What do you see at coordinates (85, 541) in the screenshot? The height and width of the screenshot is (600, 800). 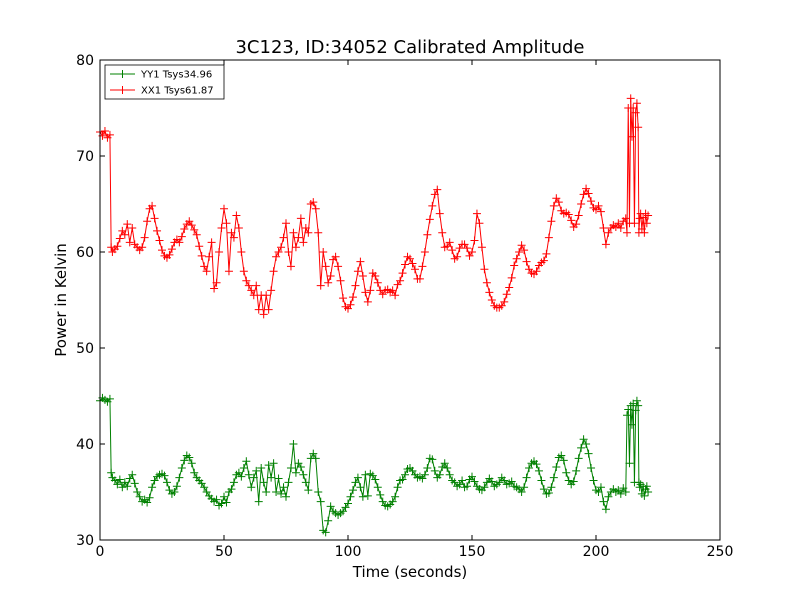 I see `y-tick-label-0: 30` at bounding box center [85, 541].